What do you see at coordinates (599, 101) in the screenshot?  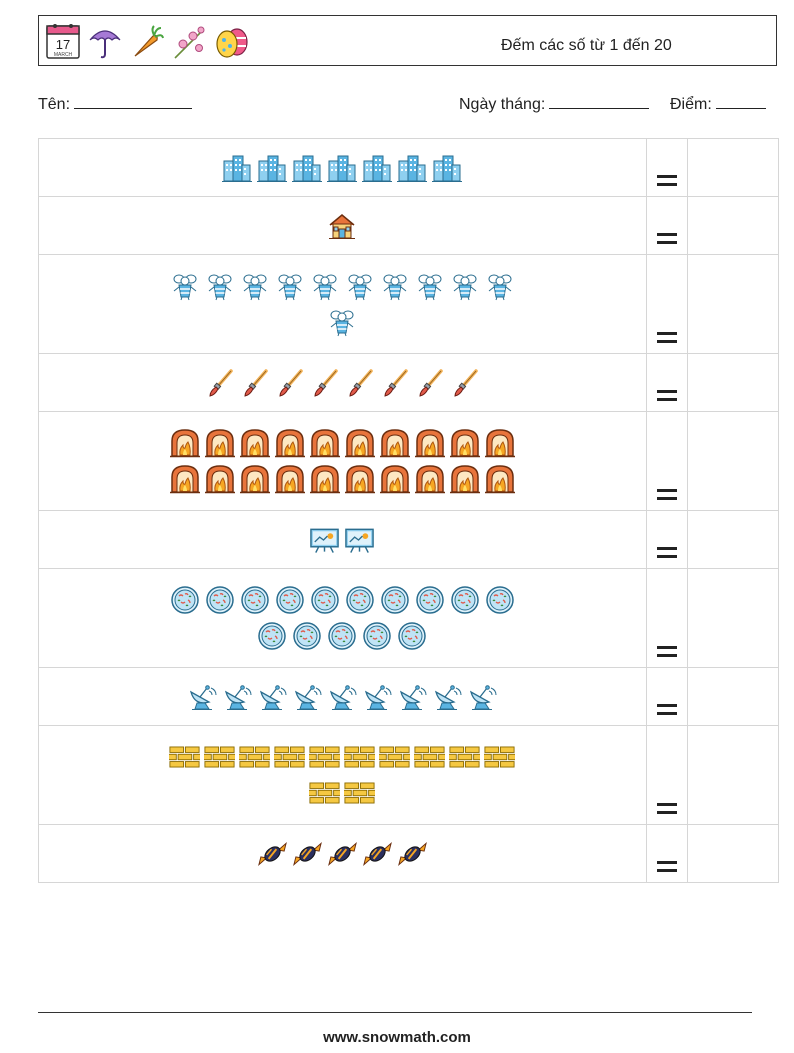 I see `date-blank` at bounding box center [599, 101].